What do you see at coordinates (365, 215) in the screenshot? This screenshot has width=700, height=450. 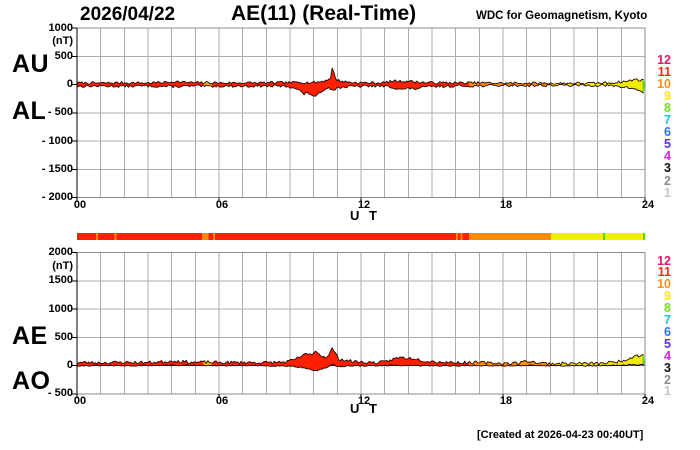 I see `x-axis-title-top: U T` at bounding box center [365, 215].